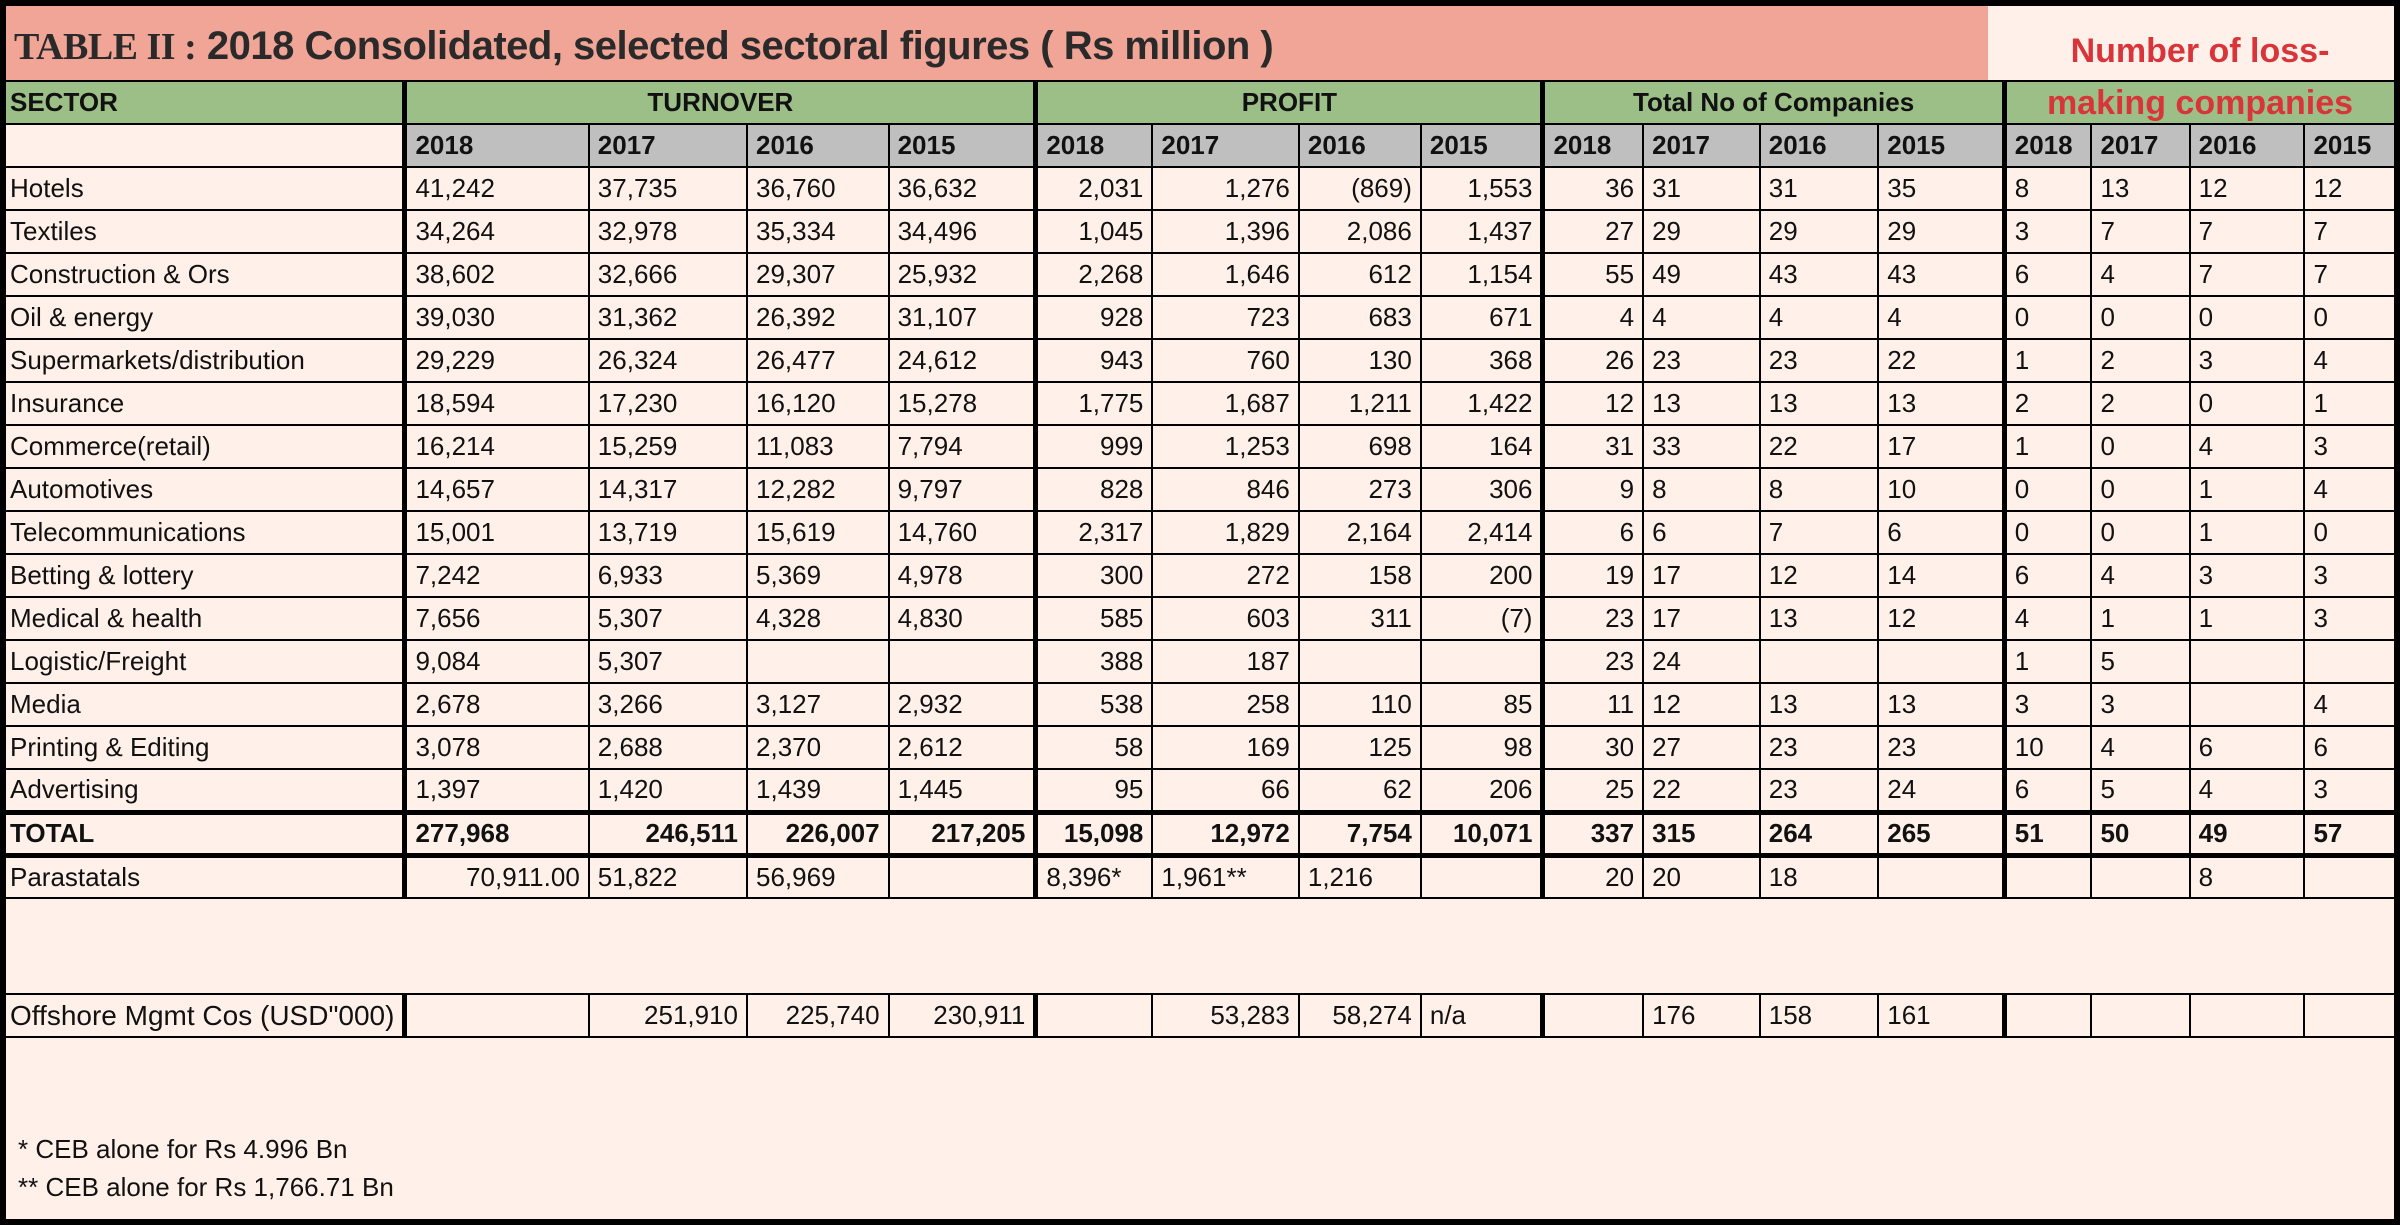  I want to click on companies-cell: 25, so click(1592, 790).